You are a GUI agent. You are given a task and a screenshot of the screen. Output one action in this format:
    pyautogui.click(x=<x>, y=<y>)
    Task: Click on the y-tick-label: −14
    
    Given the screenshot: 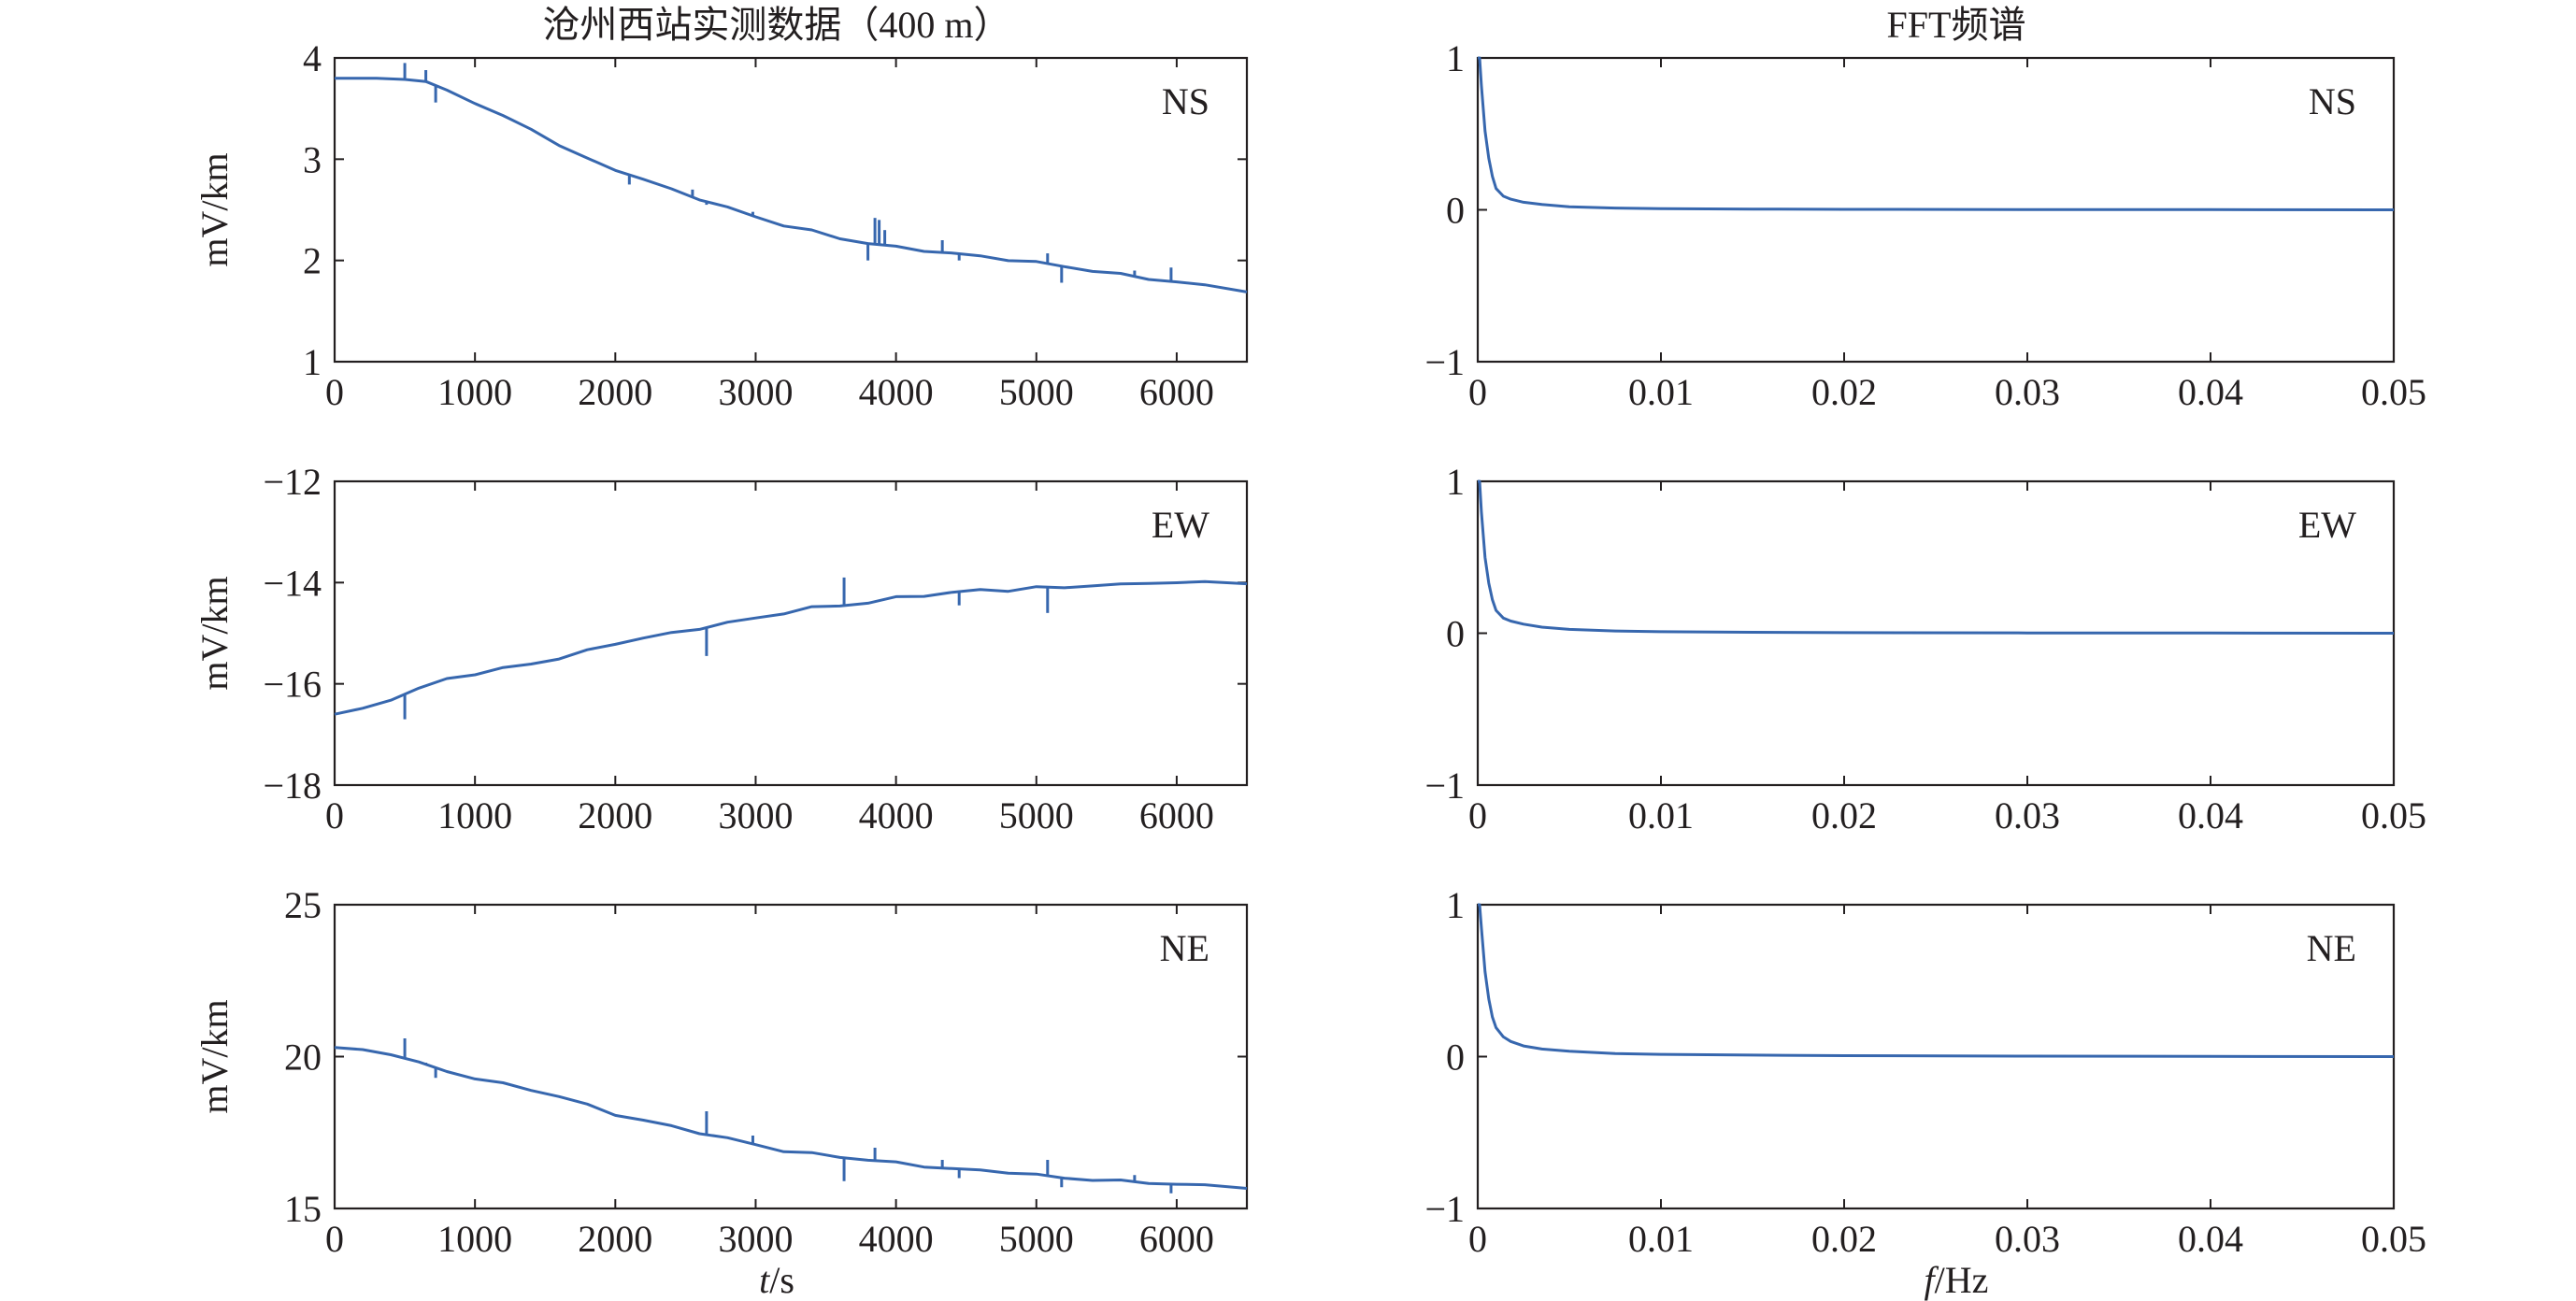 What is the action you would take?
    pyautogui.click(x=292, y=583)
    